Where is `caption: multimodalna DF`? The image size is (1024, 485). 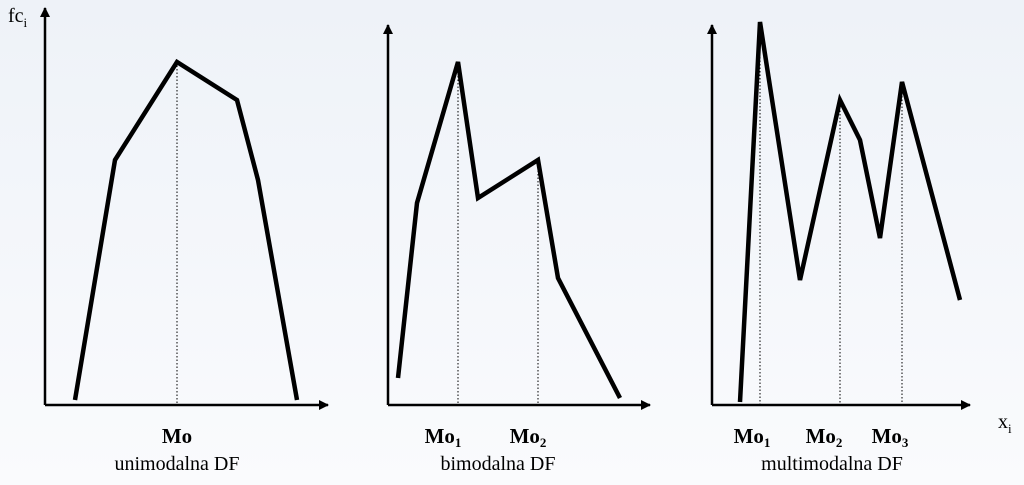 caption: multimodalna DF is located at coordinates (832, 464).